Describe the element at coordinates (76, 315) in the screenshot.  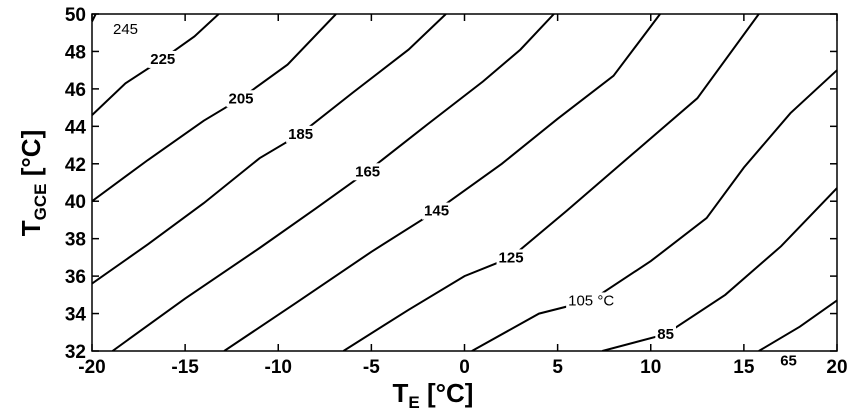
I see `y-tick-label: 34` at that location.